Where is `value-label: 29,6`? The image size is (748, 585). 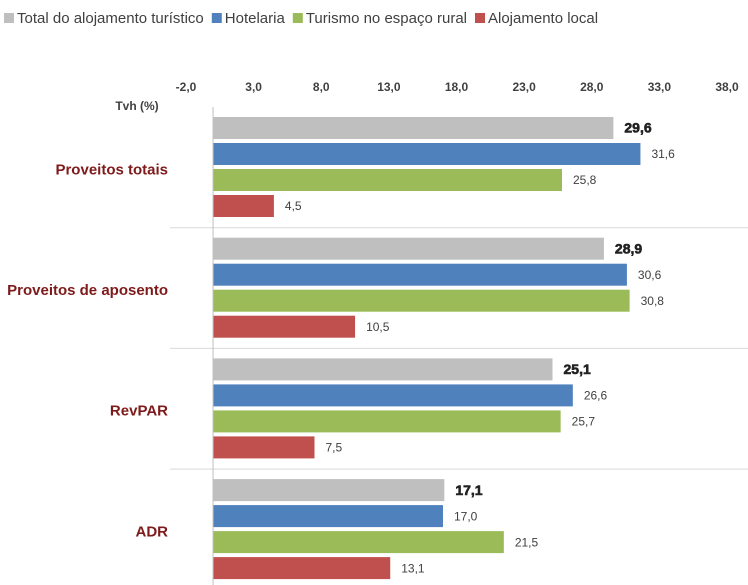
value-label: 29,6 is located at coordinates (637, 128).